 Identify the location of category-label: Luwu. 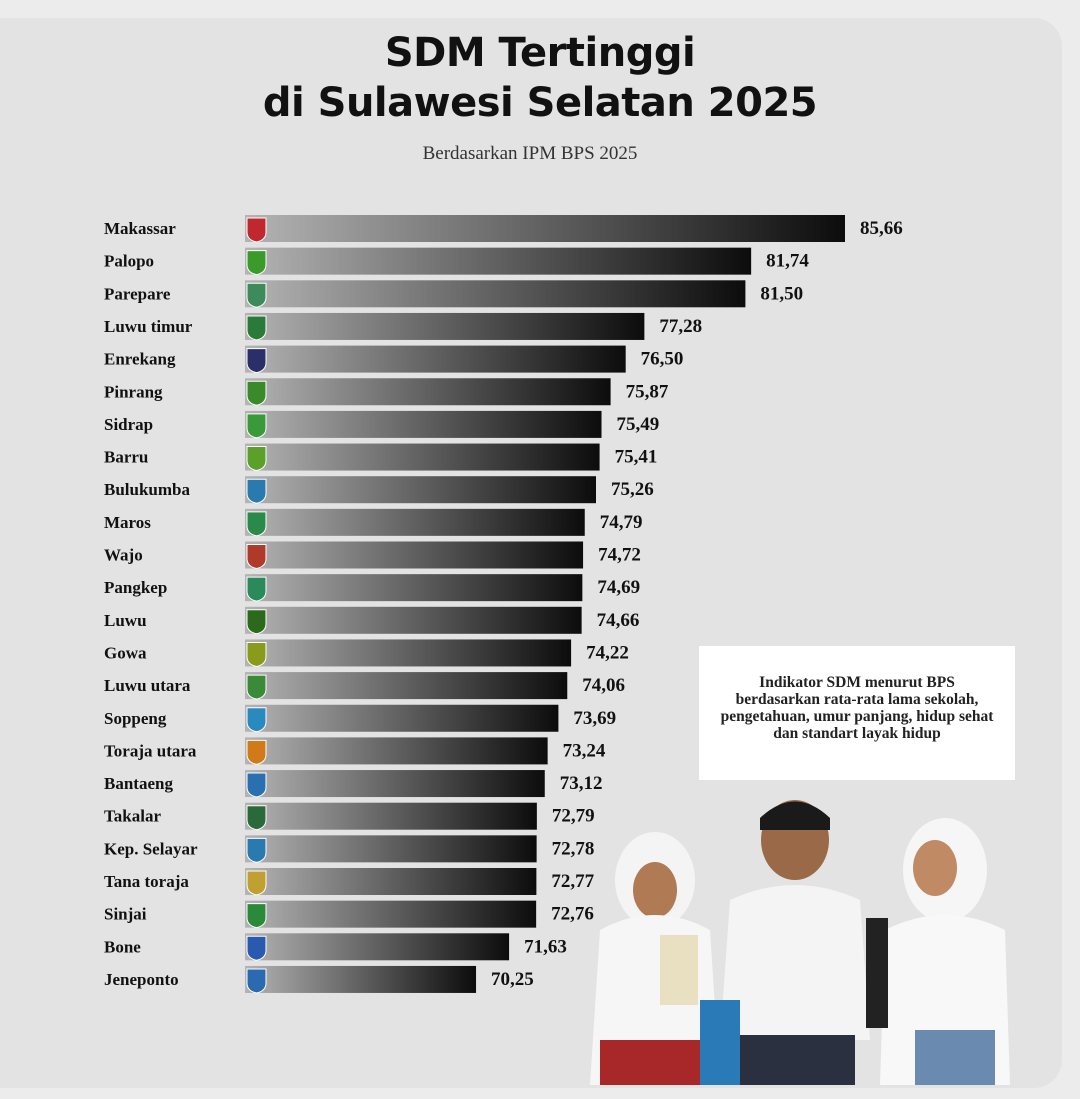
(125, 620).